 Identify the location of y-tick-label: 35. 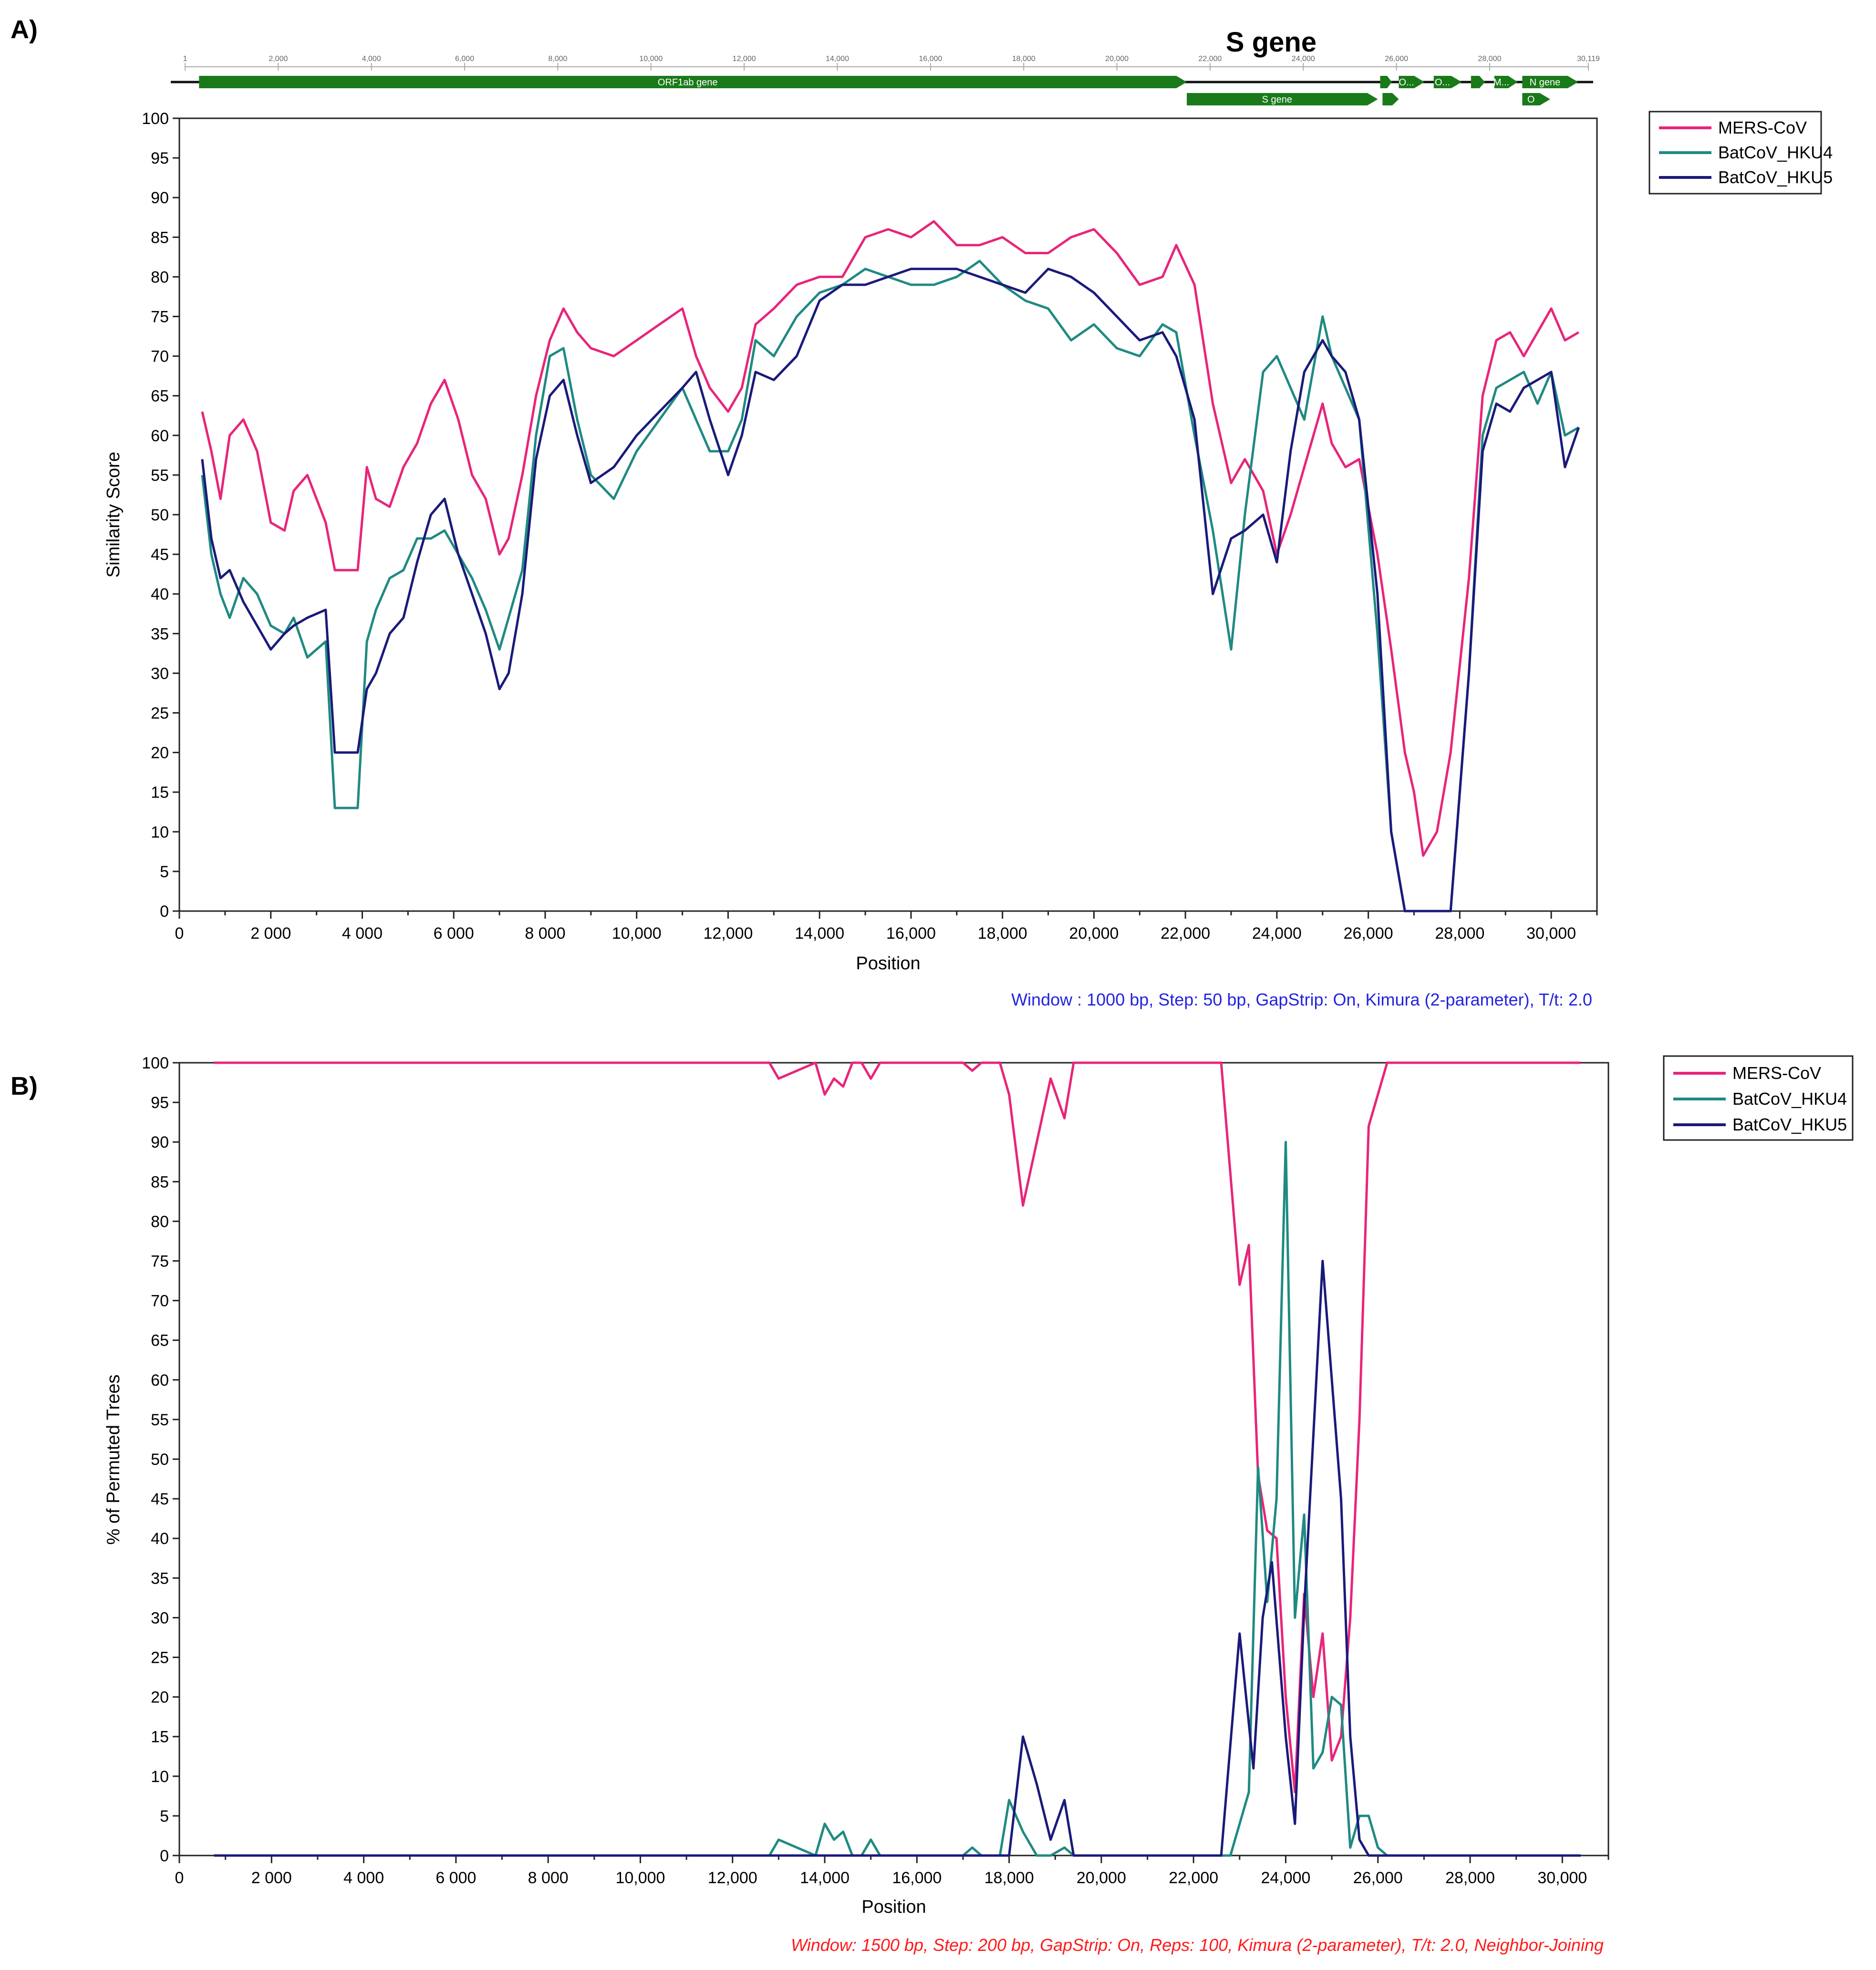
(160, 634).